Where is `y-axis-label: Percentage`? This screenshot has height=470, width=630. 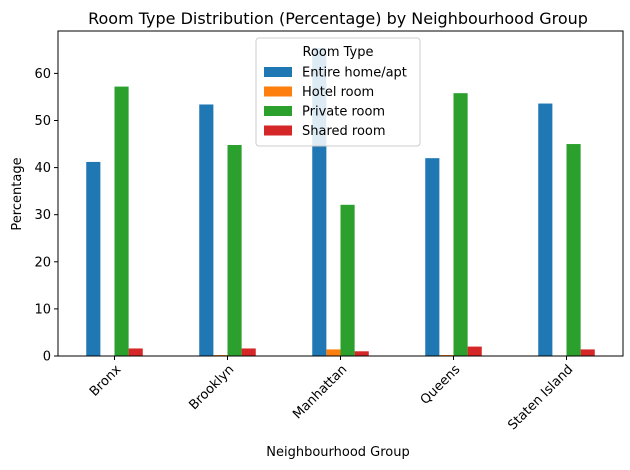 y-axis-label: Percentage is located at coordinates (17, 193).